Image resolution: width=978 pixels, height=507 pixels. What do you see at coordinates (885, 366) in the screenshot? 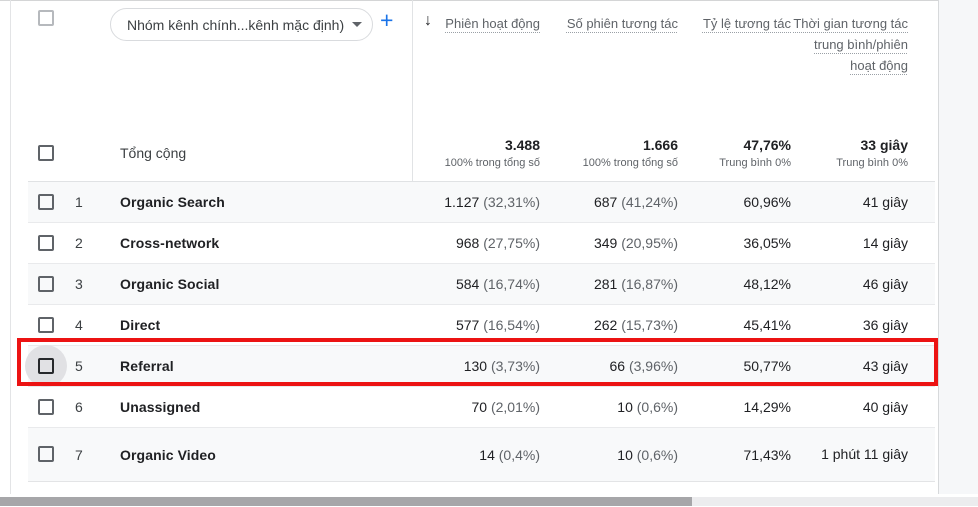
I see `avg-time-value: 43 giây` at bounding box center [885, 366].